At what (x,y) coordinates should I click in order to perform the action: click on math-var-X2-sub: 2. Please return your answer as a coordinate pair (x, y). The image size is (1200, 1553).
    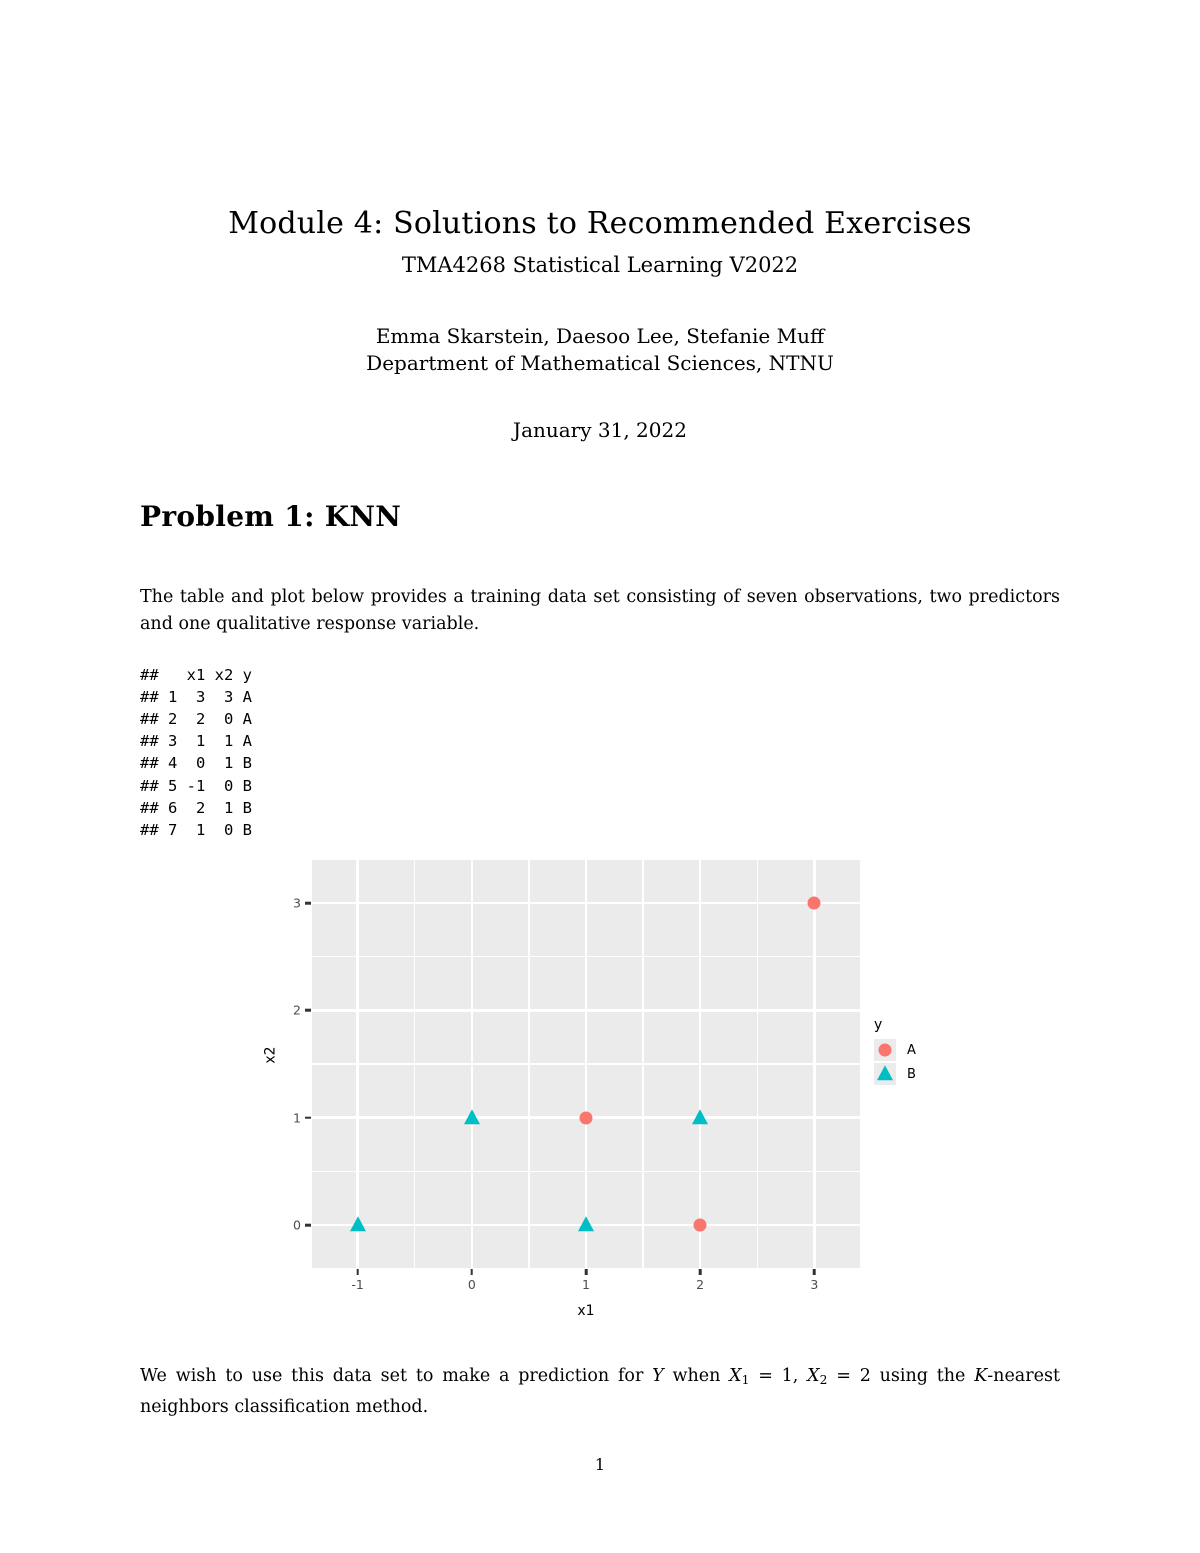
    Looking at the image, I should click on (823, 1379).